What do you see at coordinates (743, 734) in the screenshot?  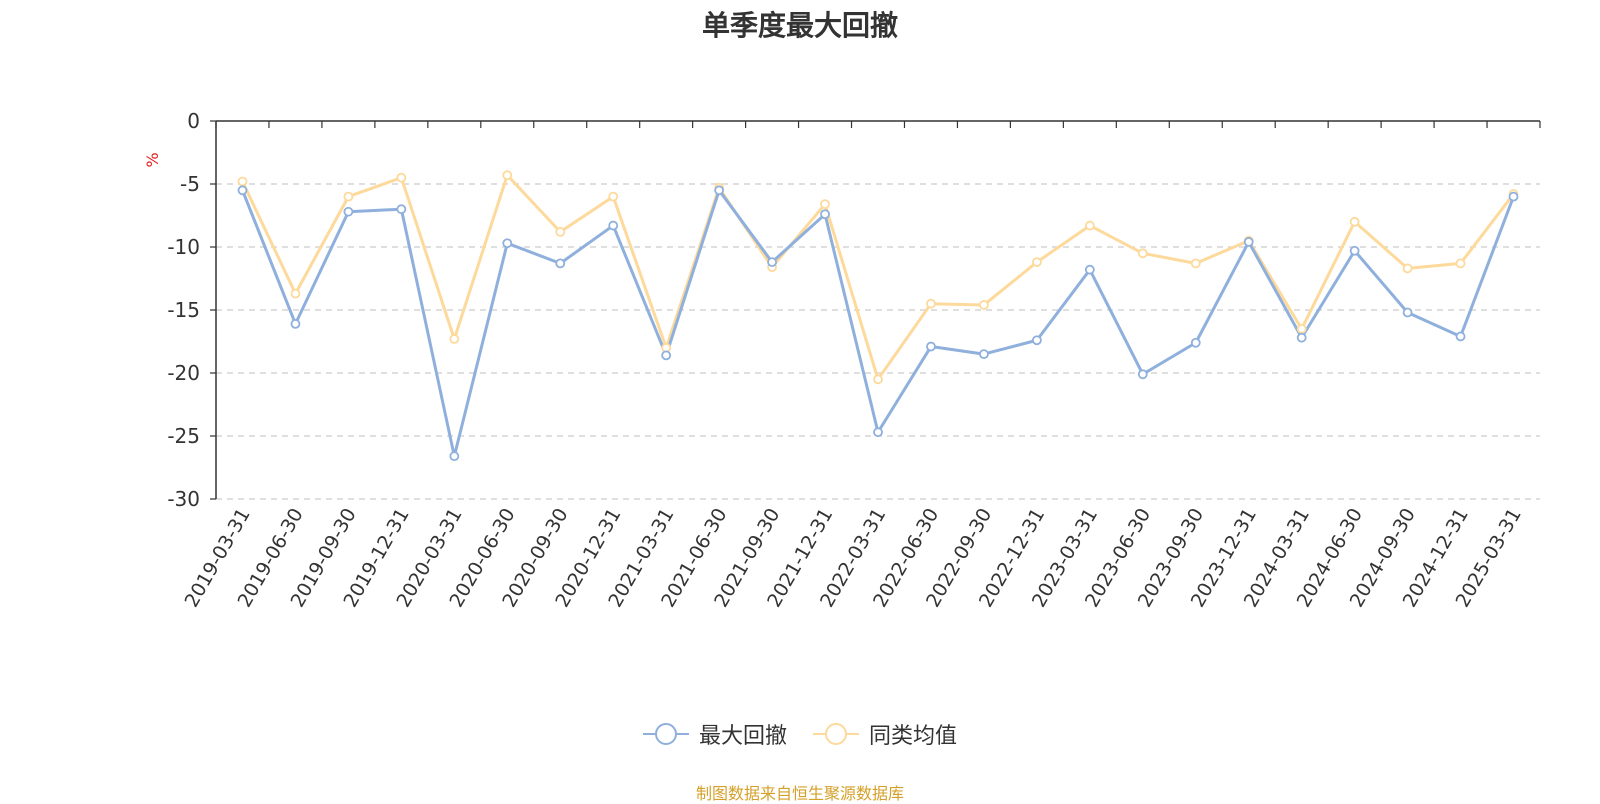 I see `legend-label-max-drawdown: 最大回撤` at bounding box center [743, 734].